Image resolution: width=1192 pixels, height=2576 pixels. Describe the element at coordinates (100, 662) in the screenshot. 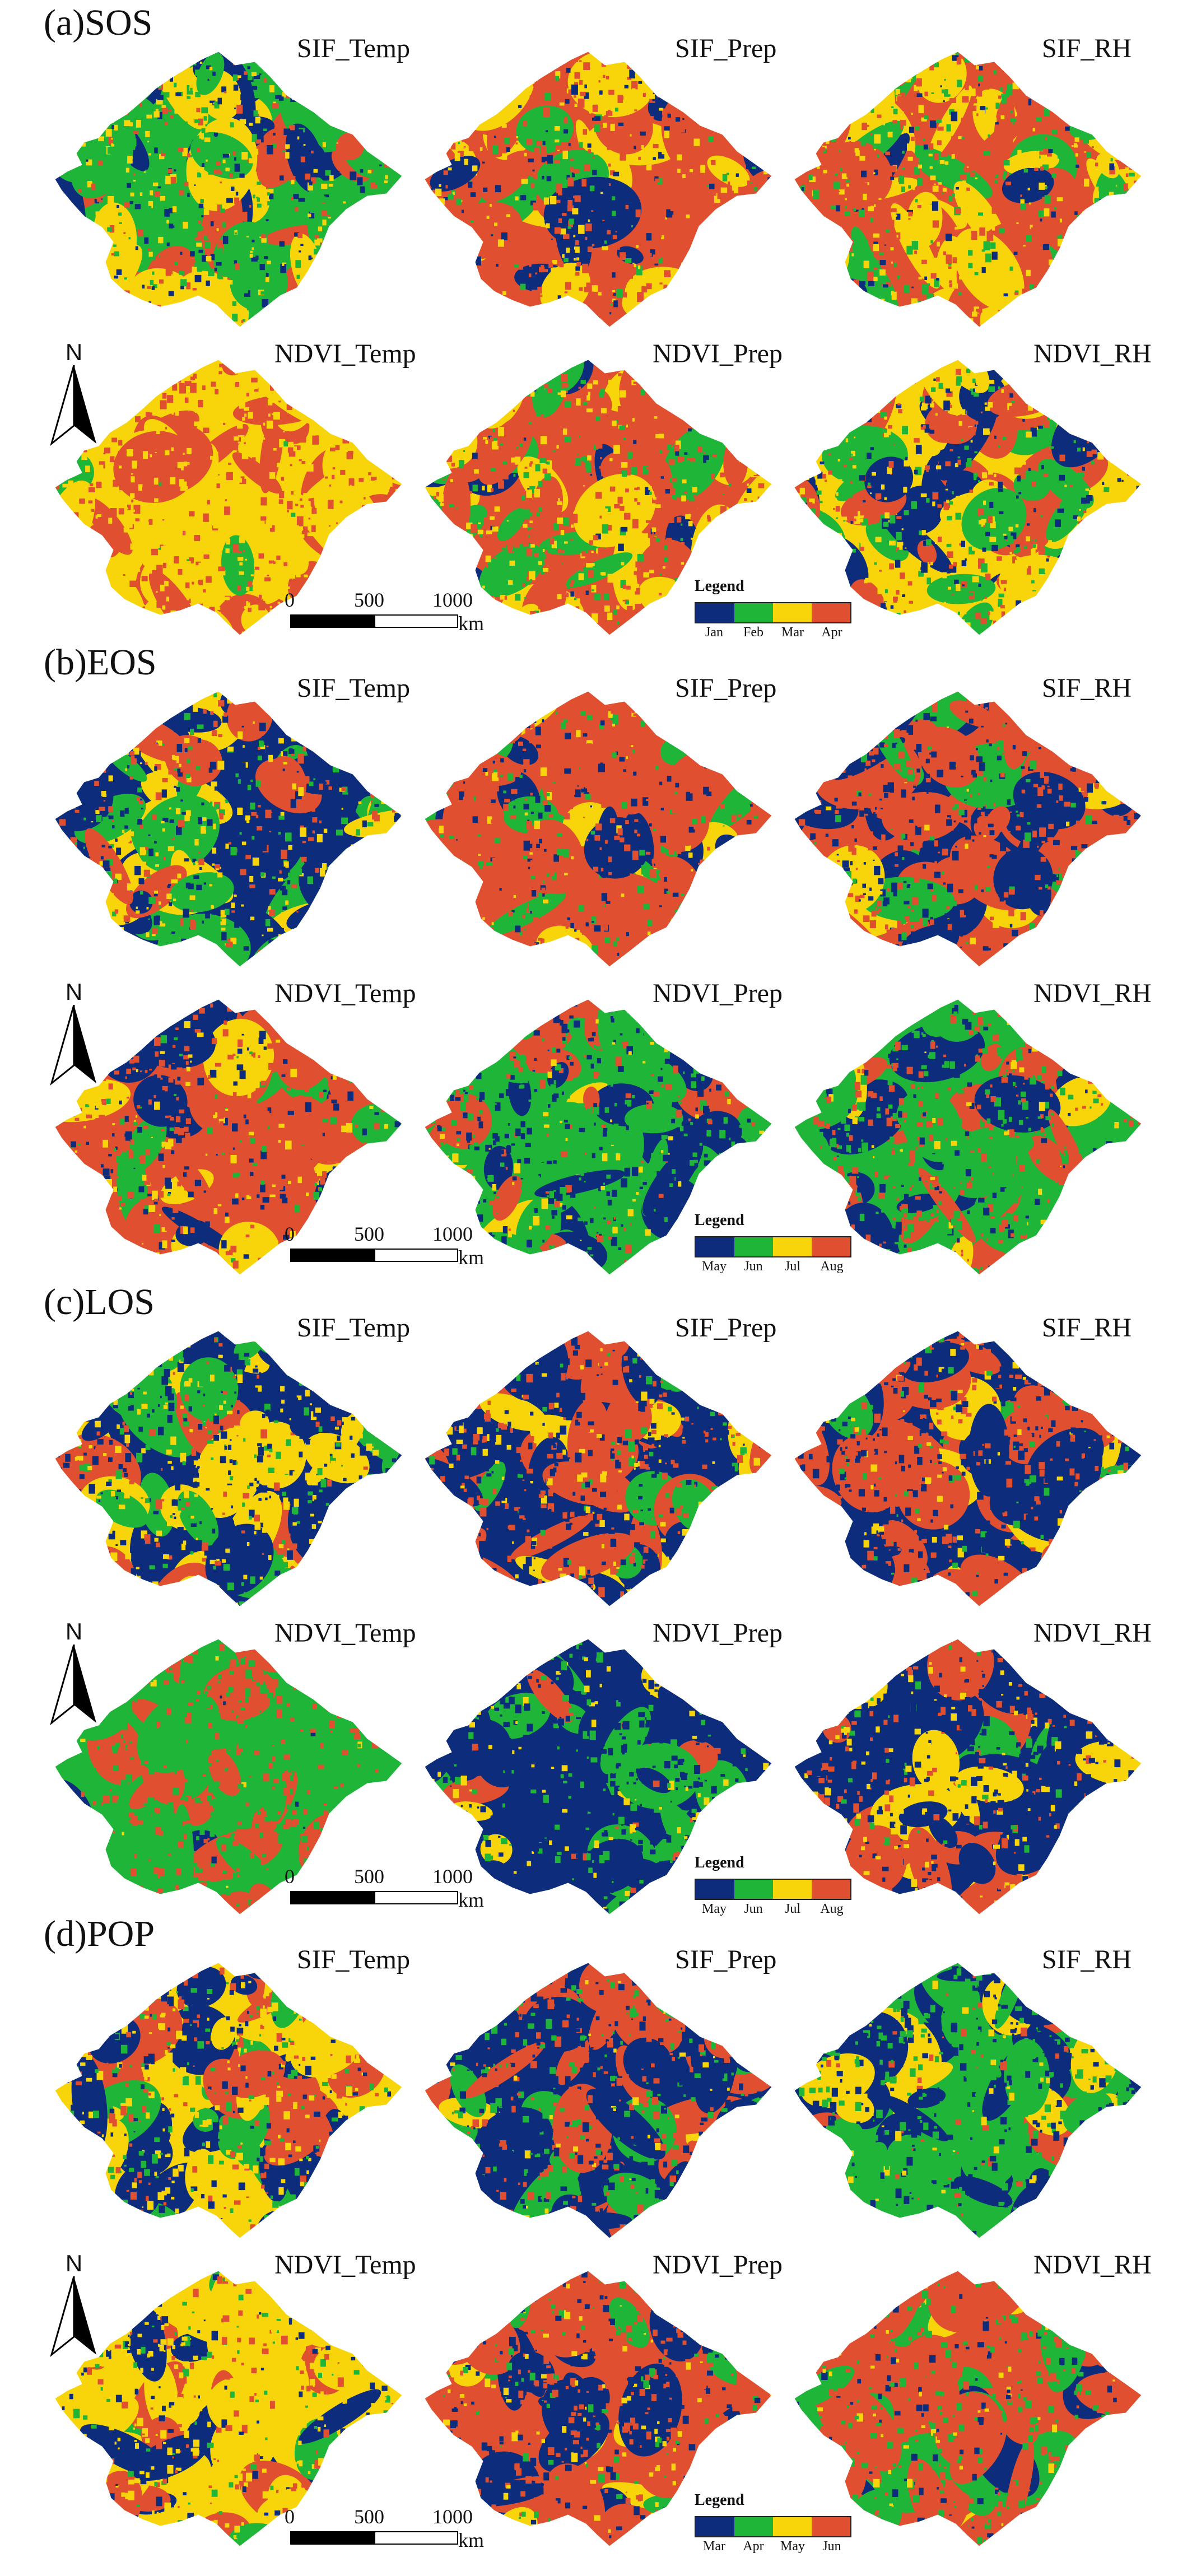

I see `panel-label: (b)EOS` at that location.